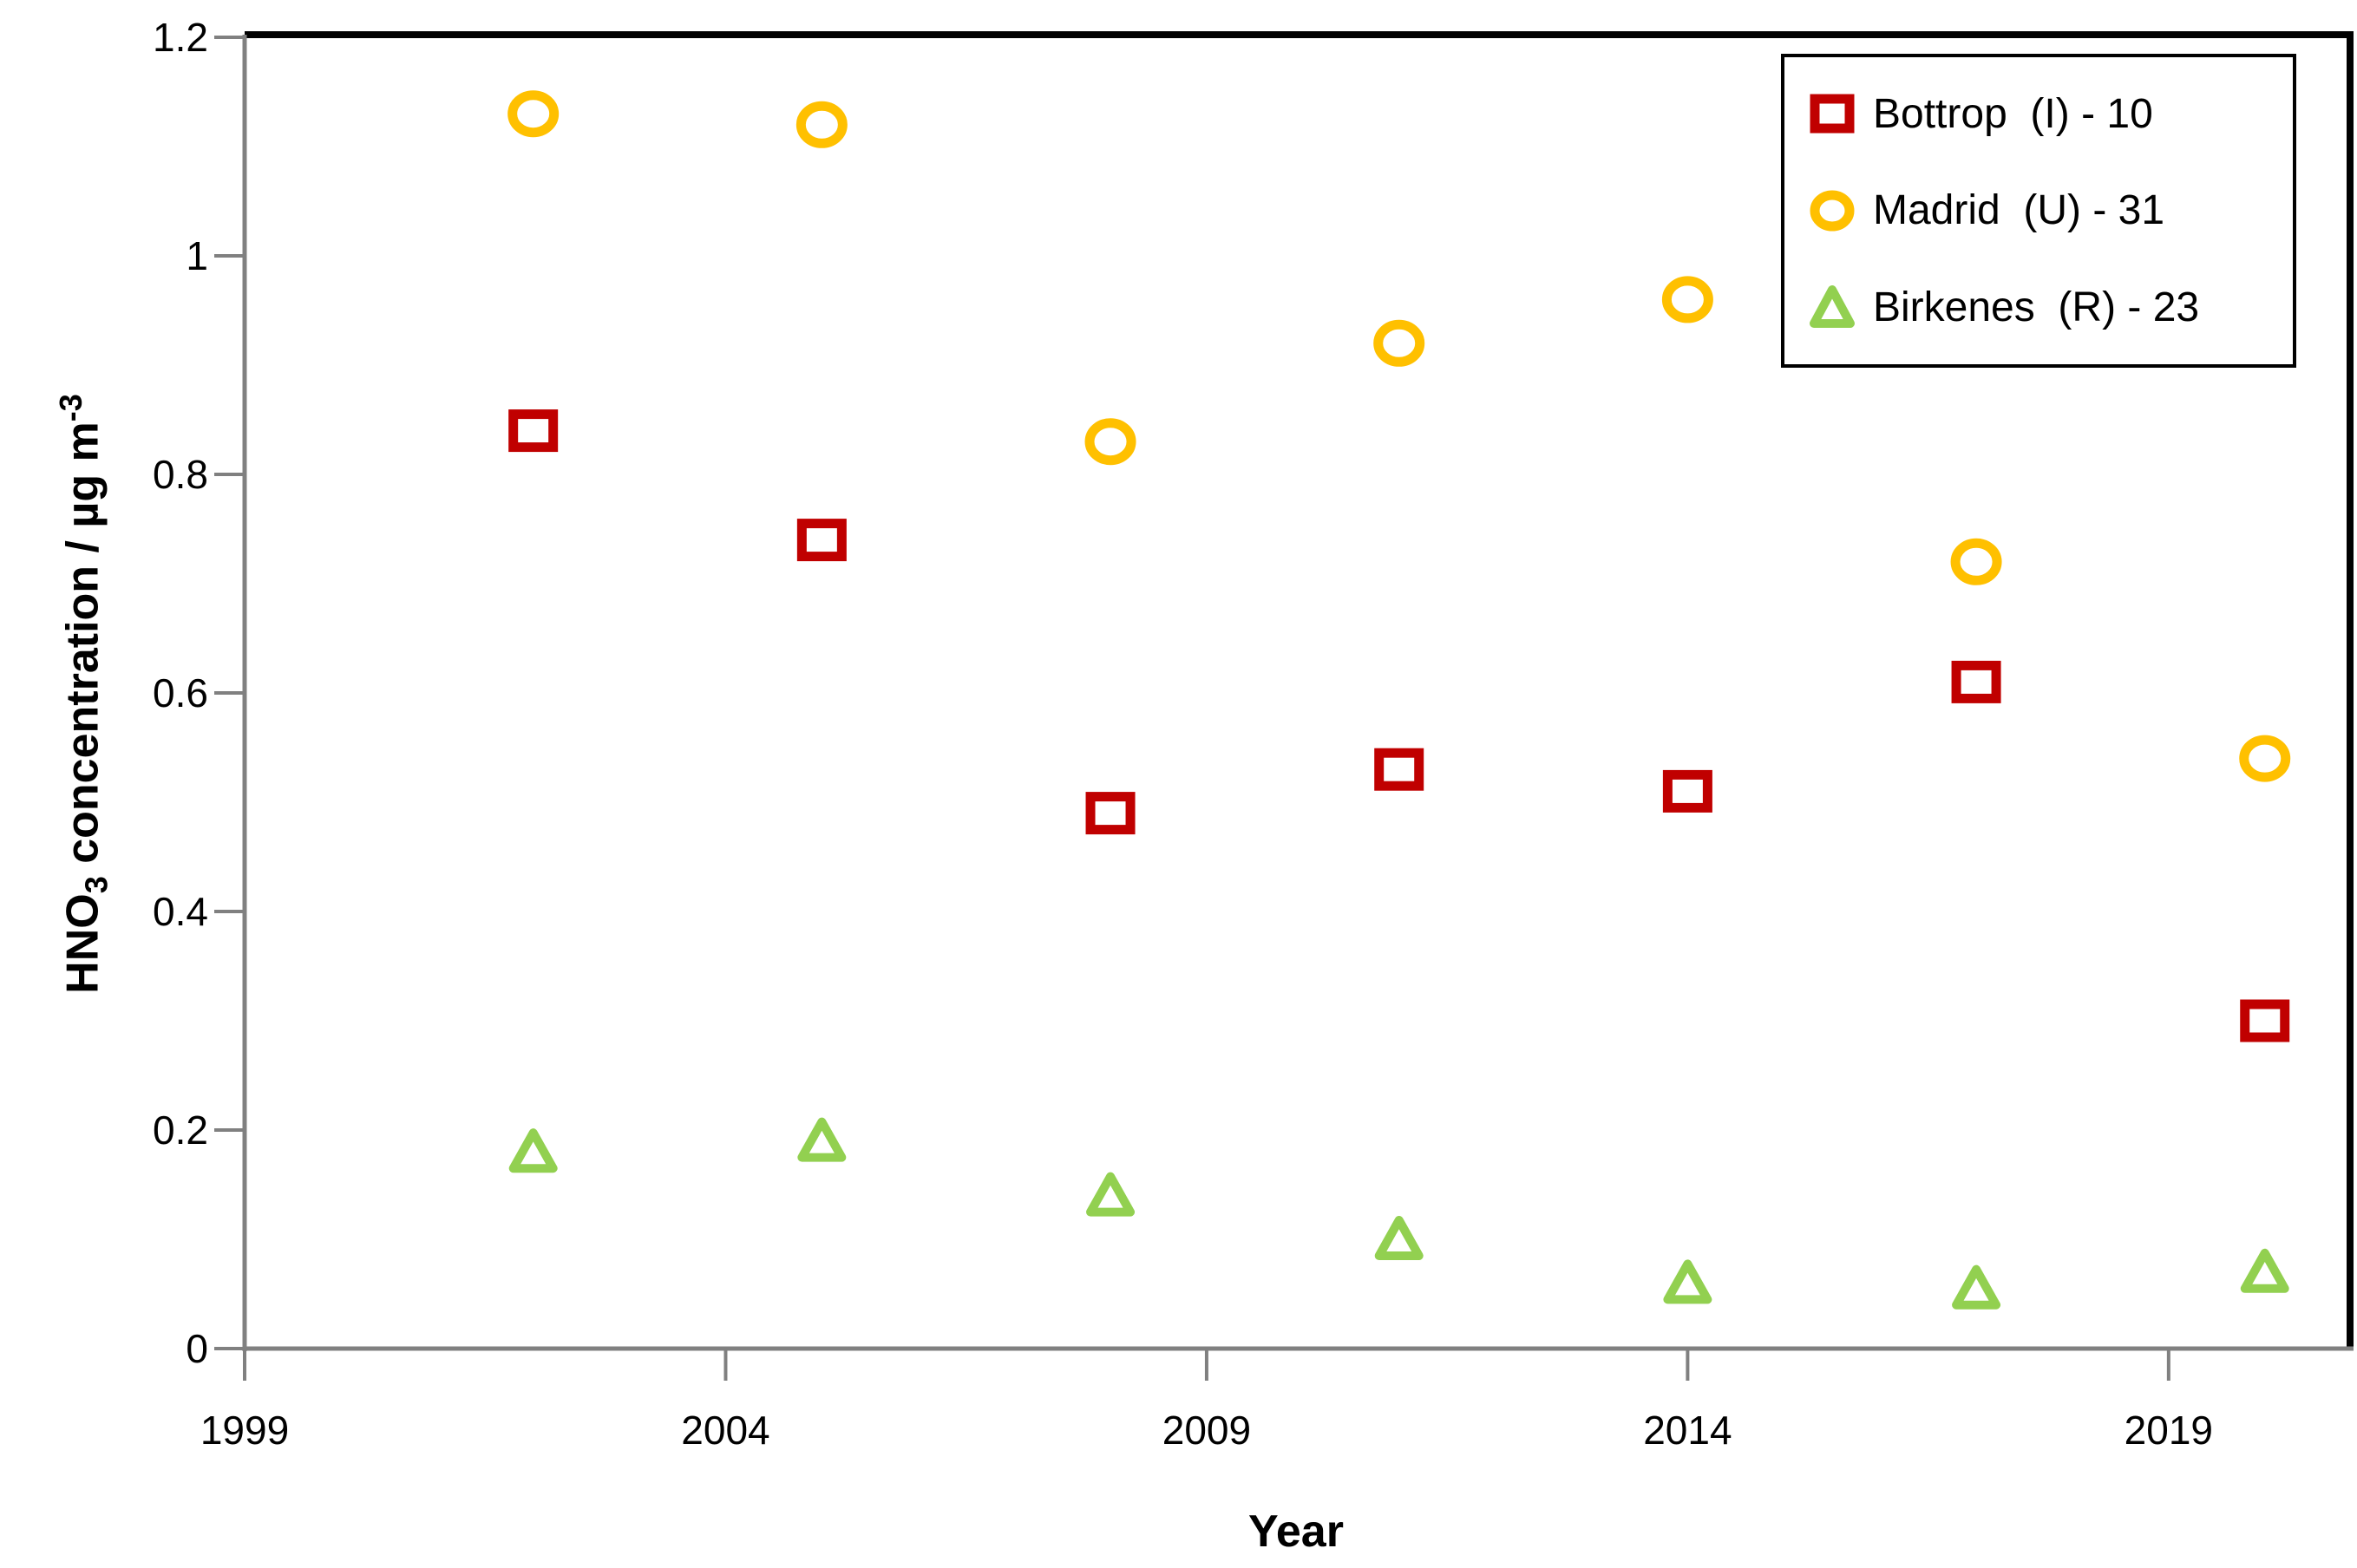 This screenshot has width=2357, height=1568. What do you see at coordinates (822, 540) in the screenshot?
I see `data-point-bottrop-2005` at bounding box center [822, 540].